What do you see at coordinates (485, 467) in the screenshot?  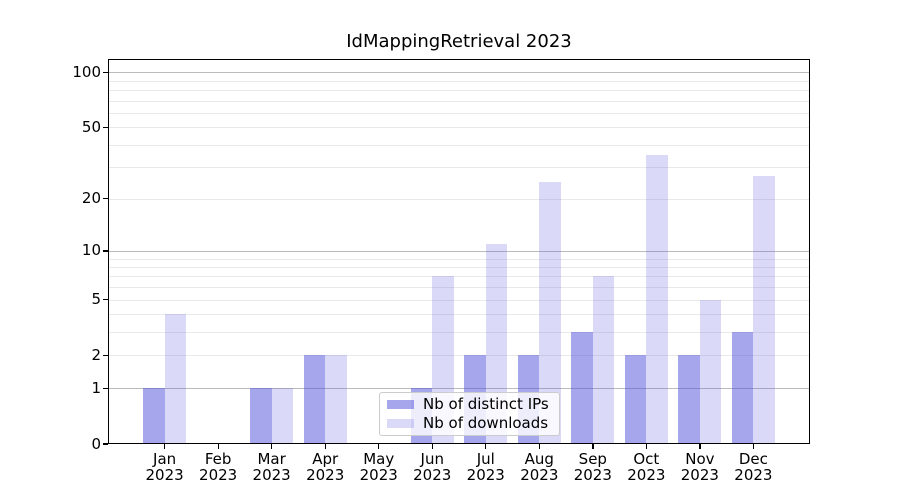 I see `x-tick-label: Jul 2023` at bounding box center [485, 467].